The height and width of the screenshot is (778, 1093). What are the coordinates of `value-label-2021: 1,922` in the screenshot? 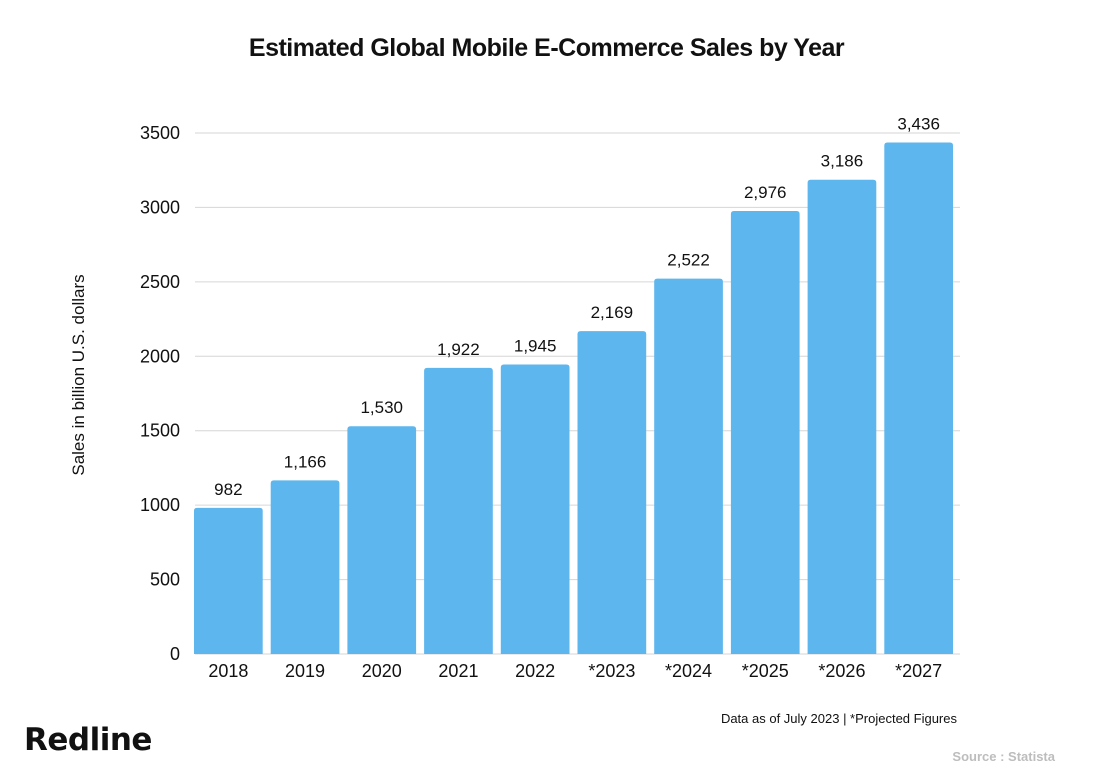 It's located at (458, 349).